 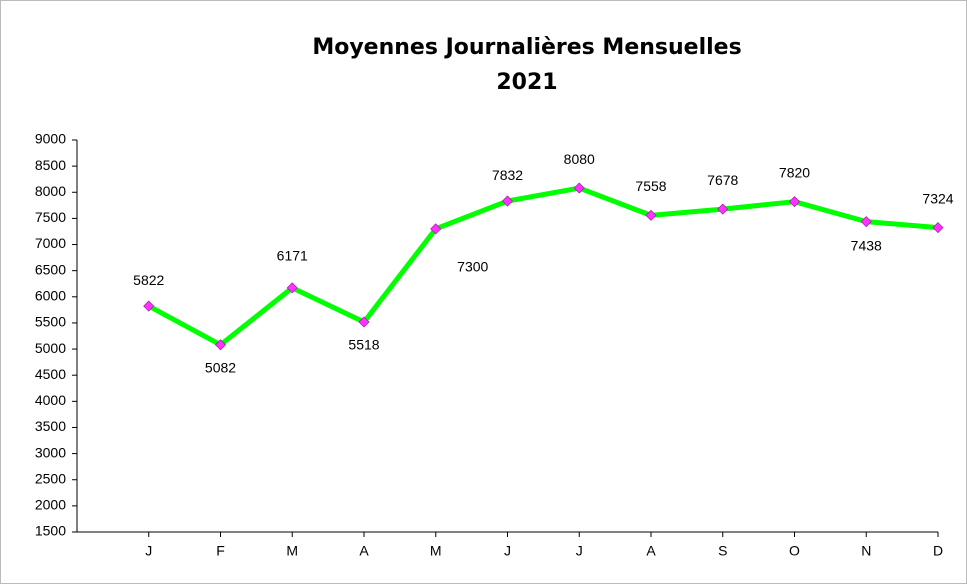 What do you see at coordinates (794, 551) in the screenshot?
I see `x-tick-label: O` at bounding box center [794, 551].